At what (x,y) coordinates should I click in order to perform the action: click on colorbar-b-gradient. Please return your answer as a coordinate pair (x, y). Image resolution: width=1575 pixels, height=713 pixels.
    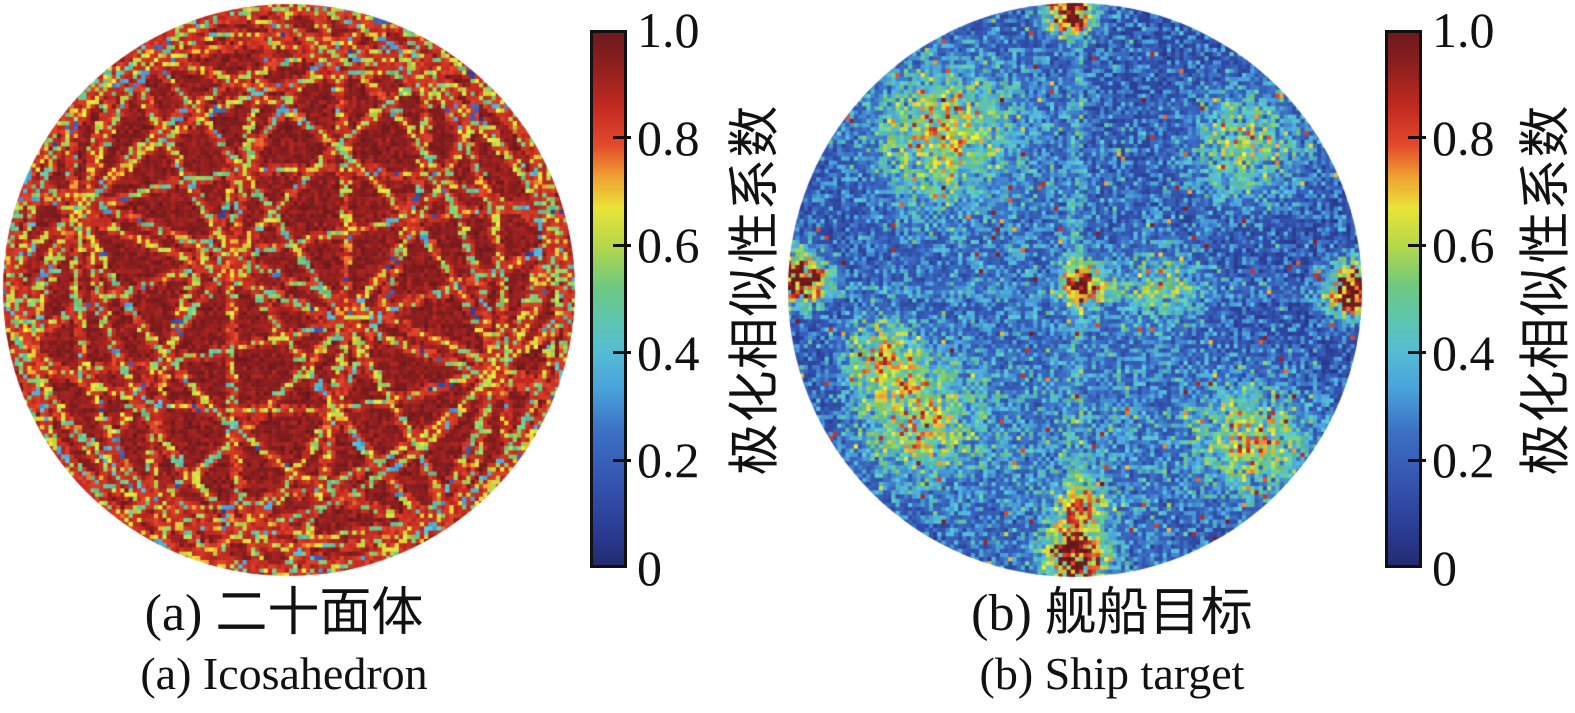
    Looking at the image, I should click on (1403, 299).